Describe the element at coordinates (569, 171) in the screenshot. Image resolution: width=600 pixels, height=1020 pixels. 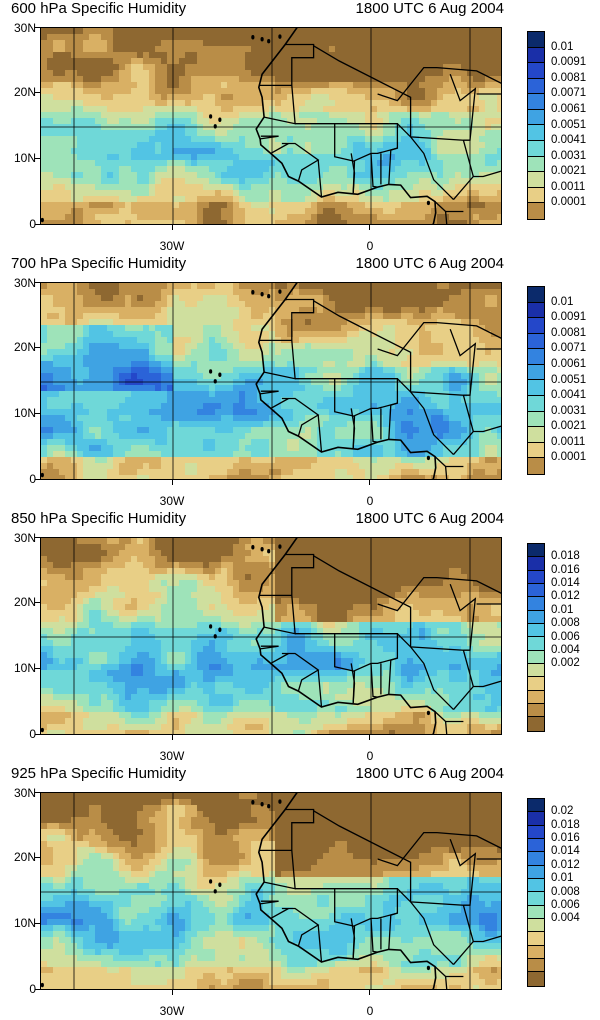
I see `legend-level-label: 0.0021` at that location.